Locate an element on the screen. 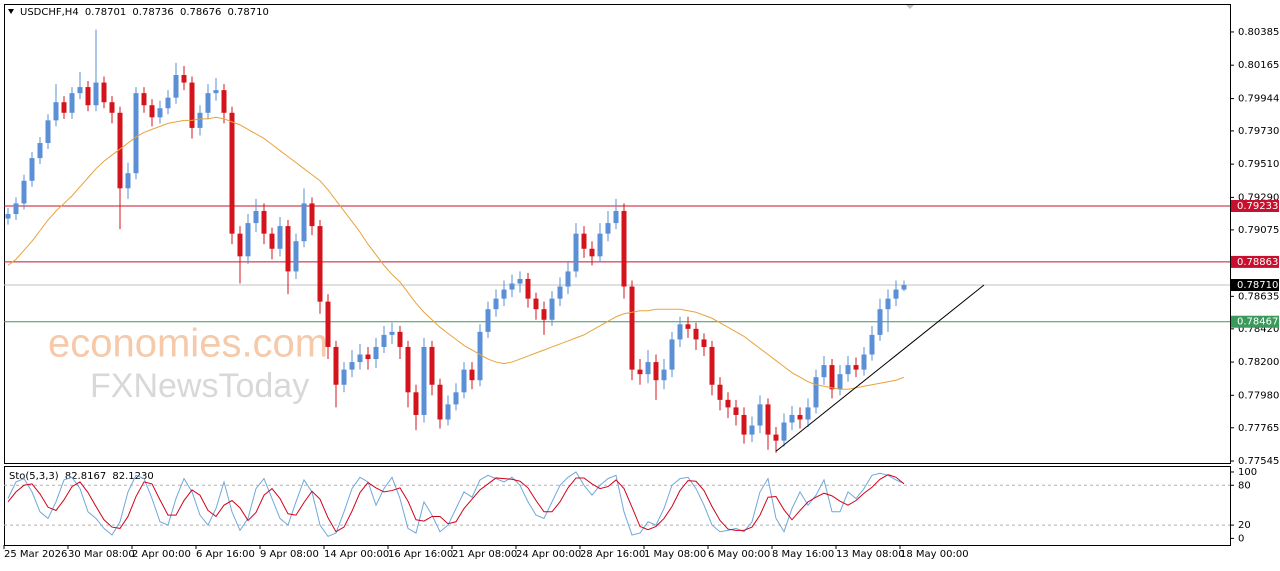 This screenshot has height=571, width=1280. price-level-label: 0.78863 is located at coordinates (1257, 262).